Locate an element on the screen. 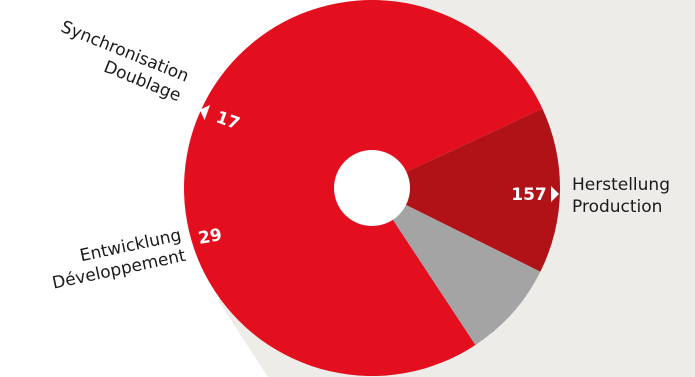 The height and width of the screenshot is (377, 695). value-label: 157 is located at coordinates (535, 195).